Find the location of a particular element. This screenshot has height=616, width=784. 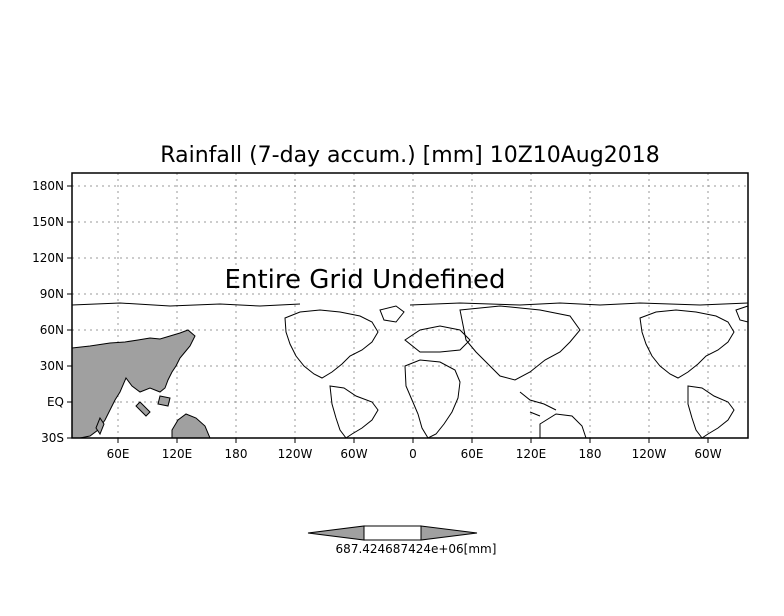

y-tick-label: 90N is located at coordinates (52, 294).